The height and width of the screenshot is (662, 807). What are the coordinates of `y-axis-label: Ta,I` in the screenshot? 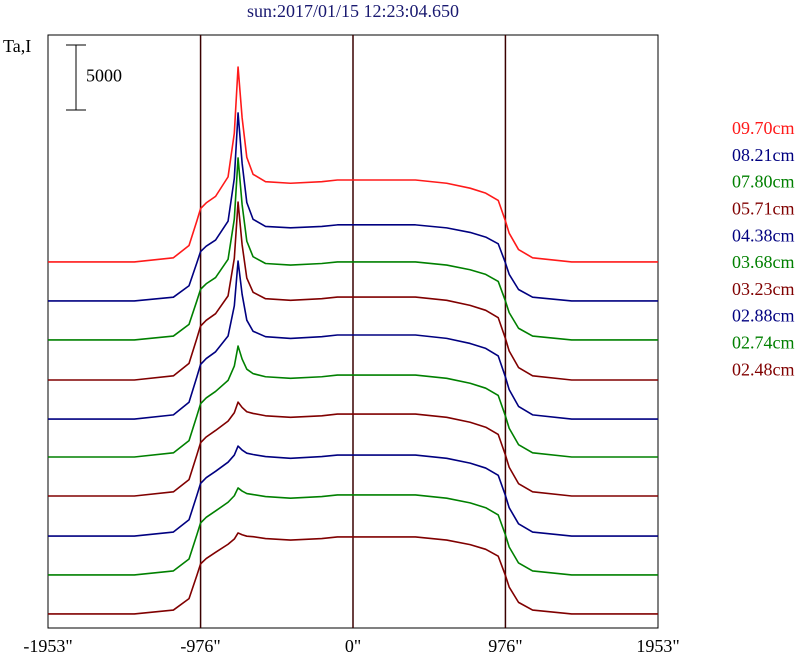 It's located at (17, 46).